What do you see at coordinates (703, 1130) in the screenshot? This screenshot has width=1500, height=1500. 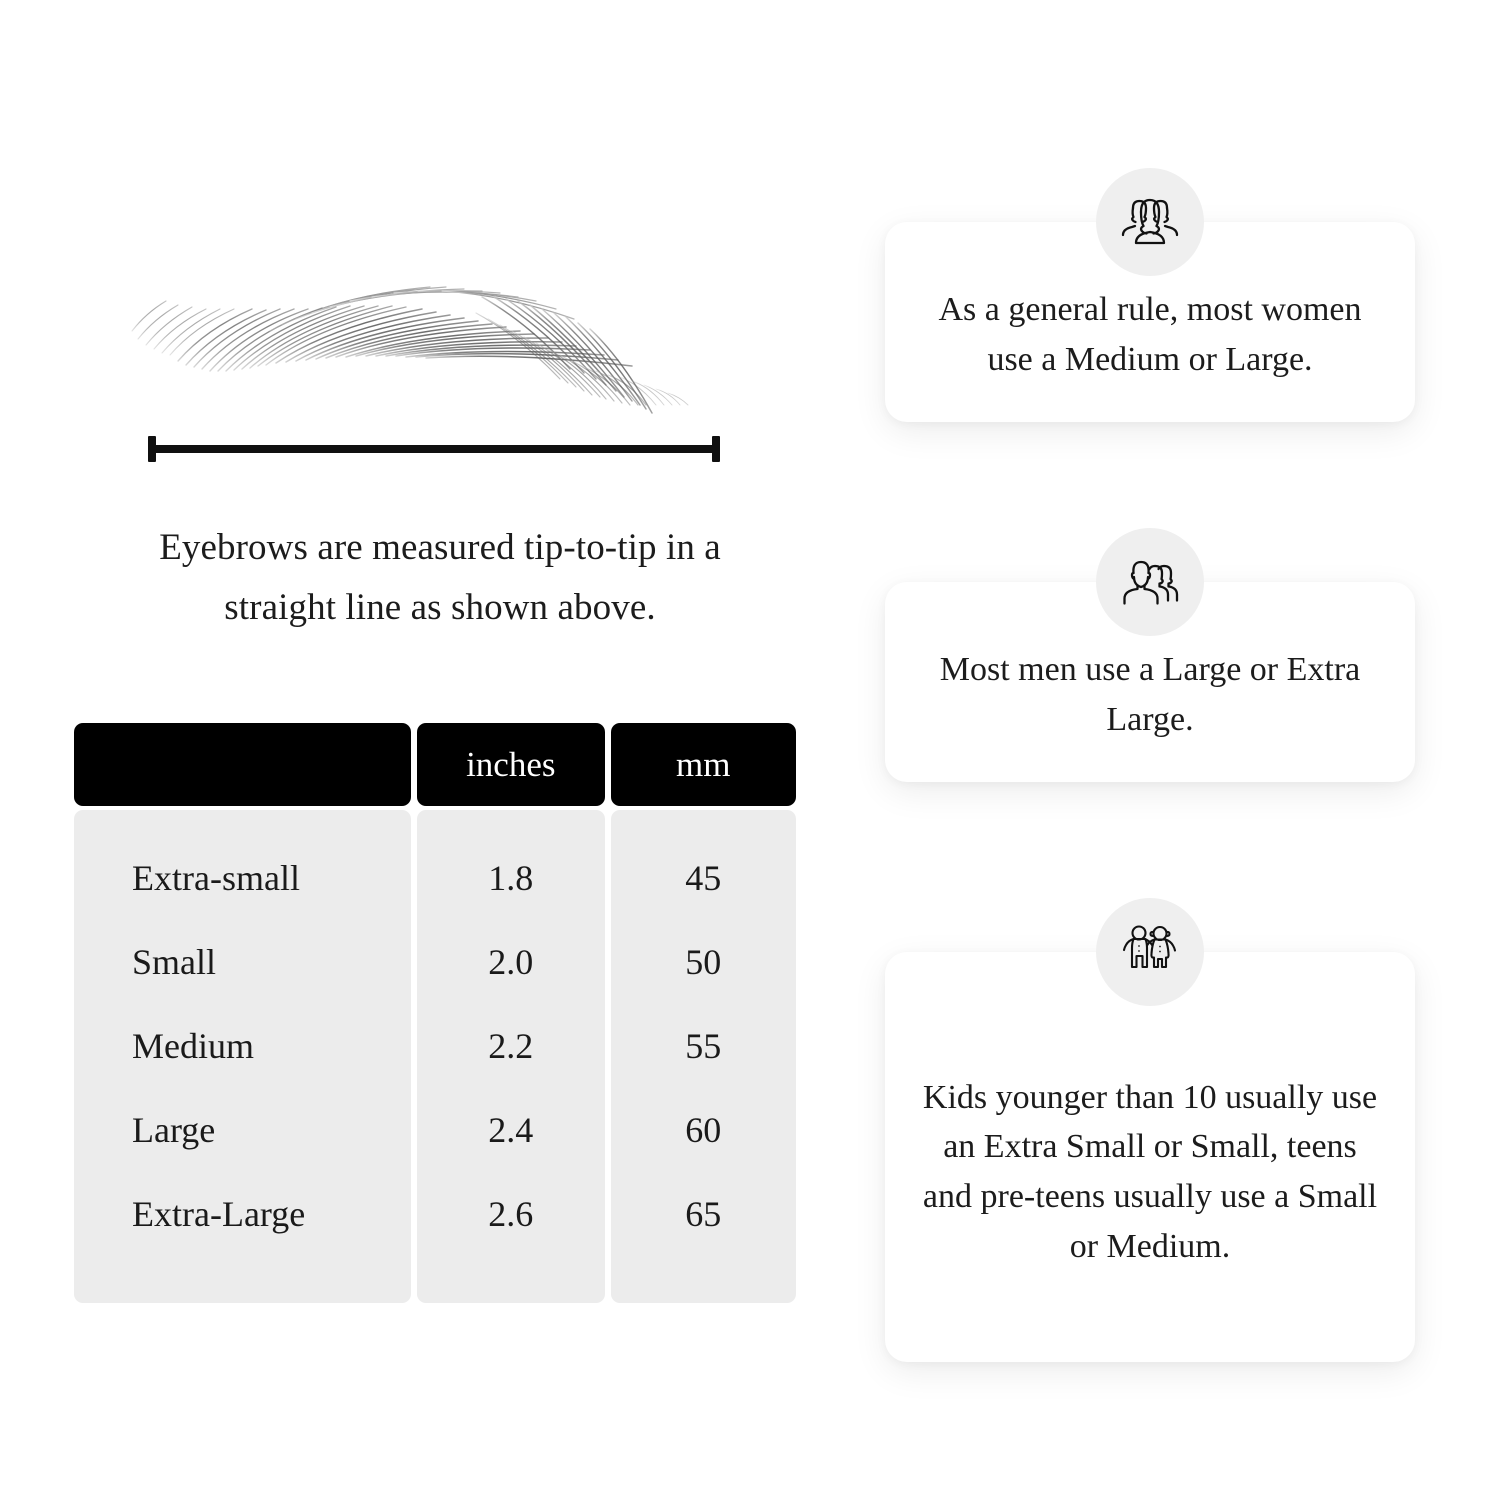 I see `table-row: 60` at bounding box center [703, 1130].